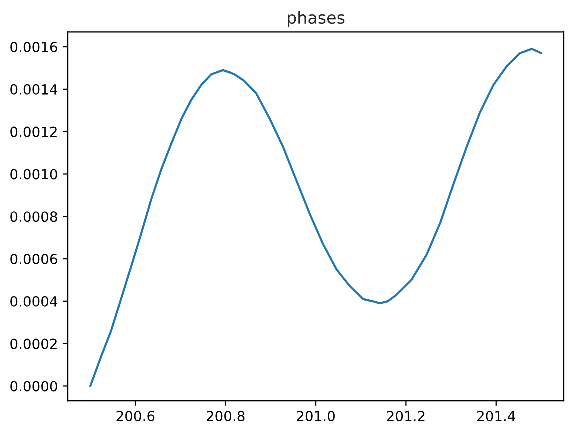 This screenshot has width=574, height=435. What do you see at coordinates (34, 89) in the screenshot?
I see `y-tick-label: 0.0014` at bounding box center [34, 89].